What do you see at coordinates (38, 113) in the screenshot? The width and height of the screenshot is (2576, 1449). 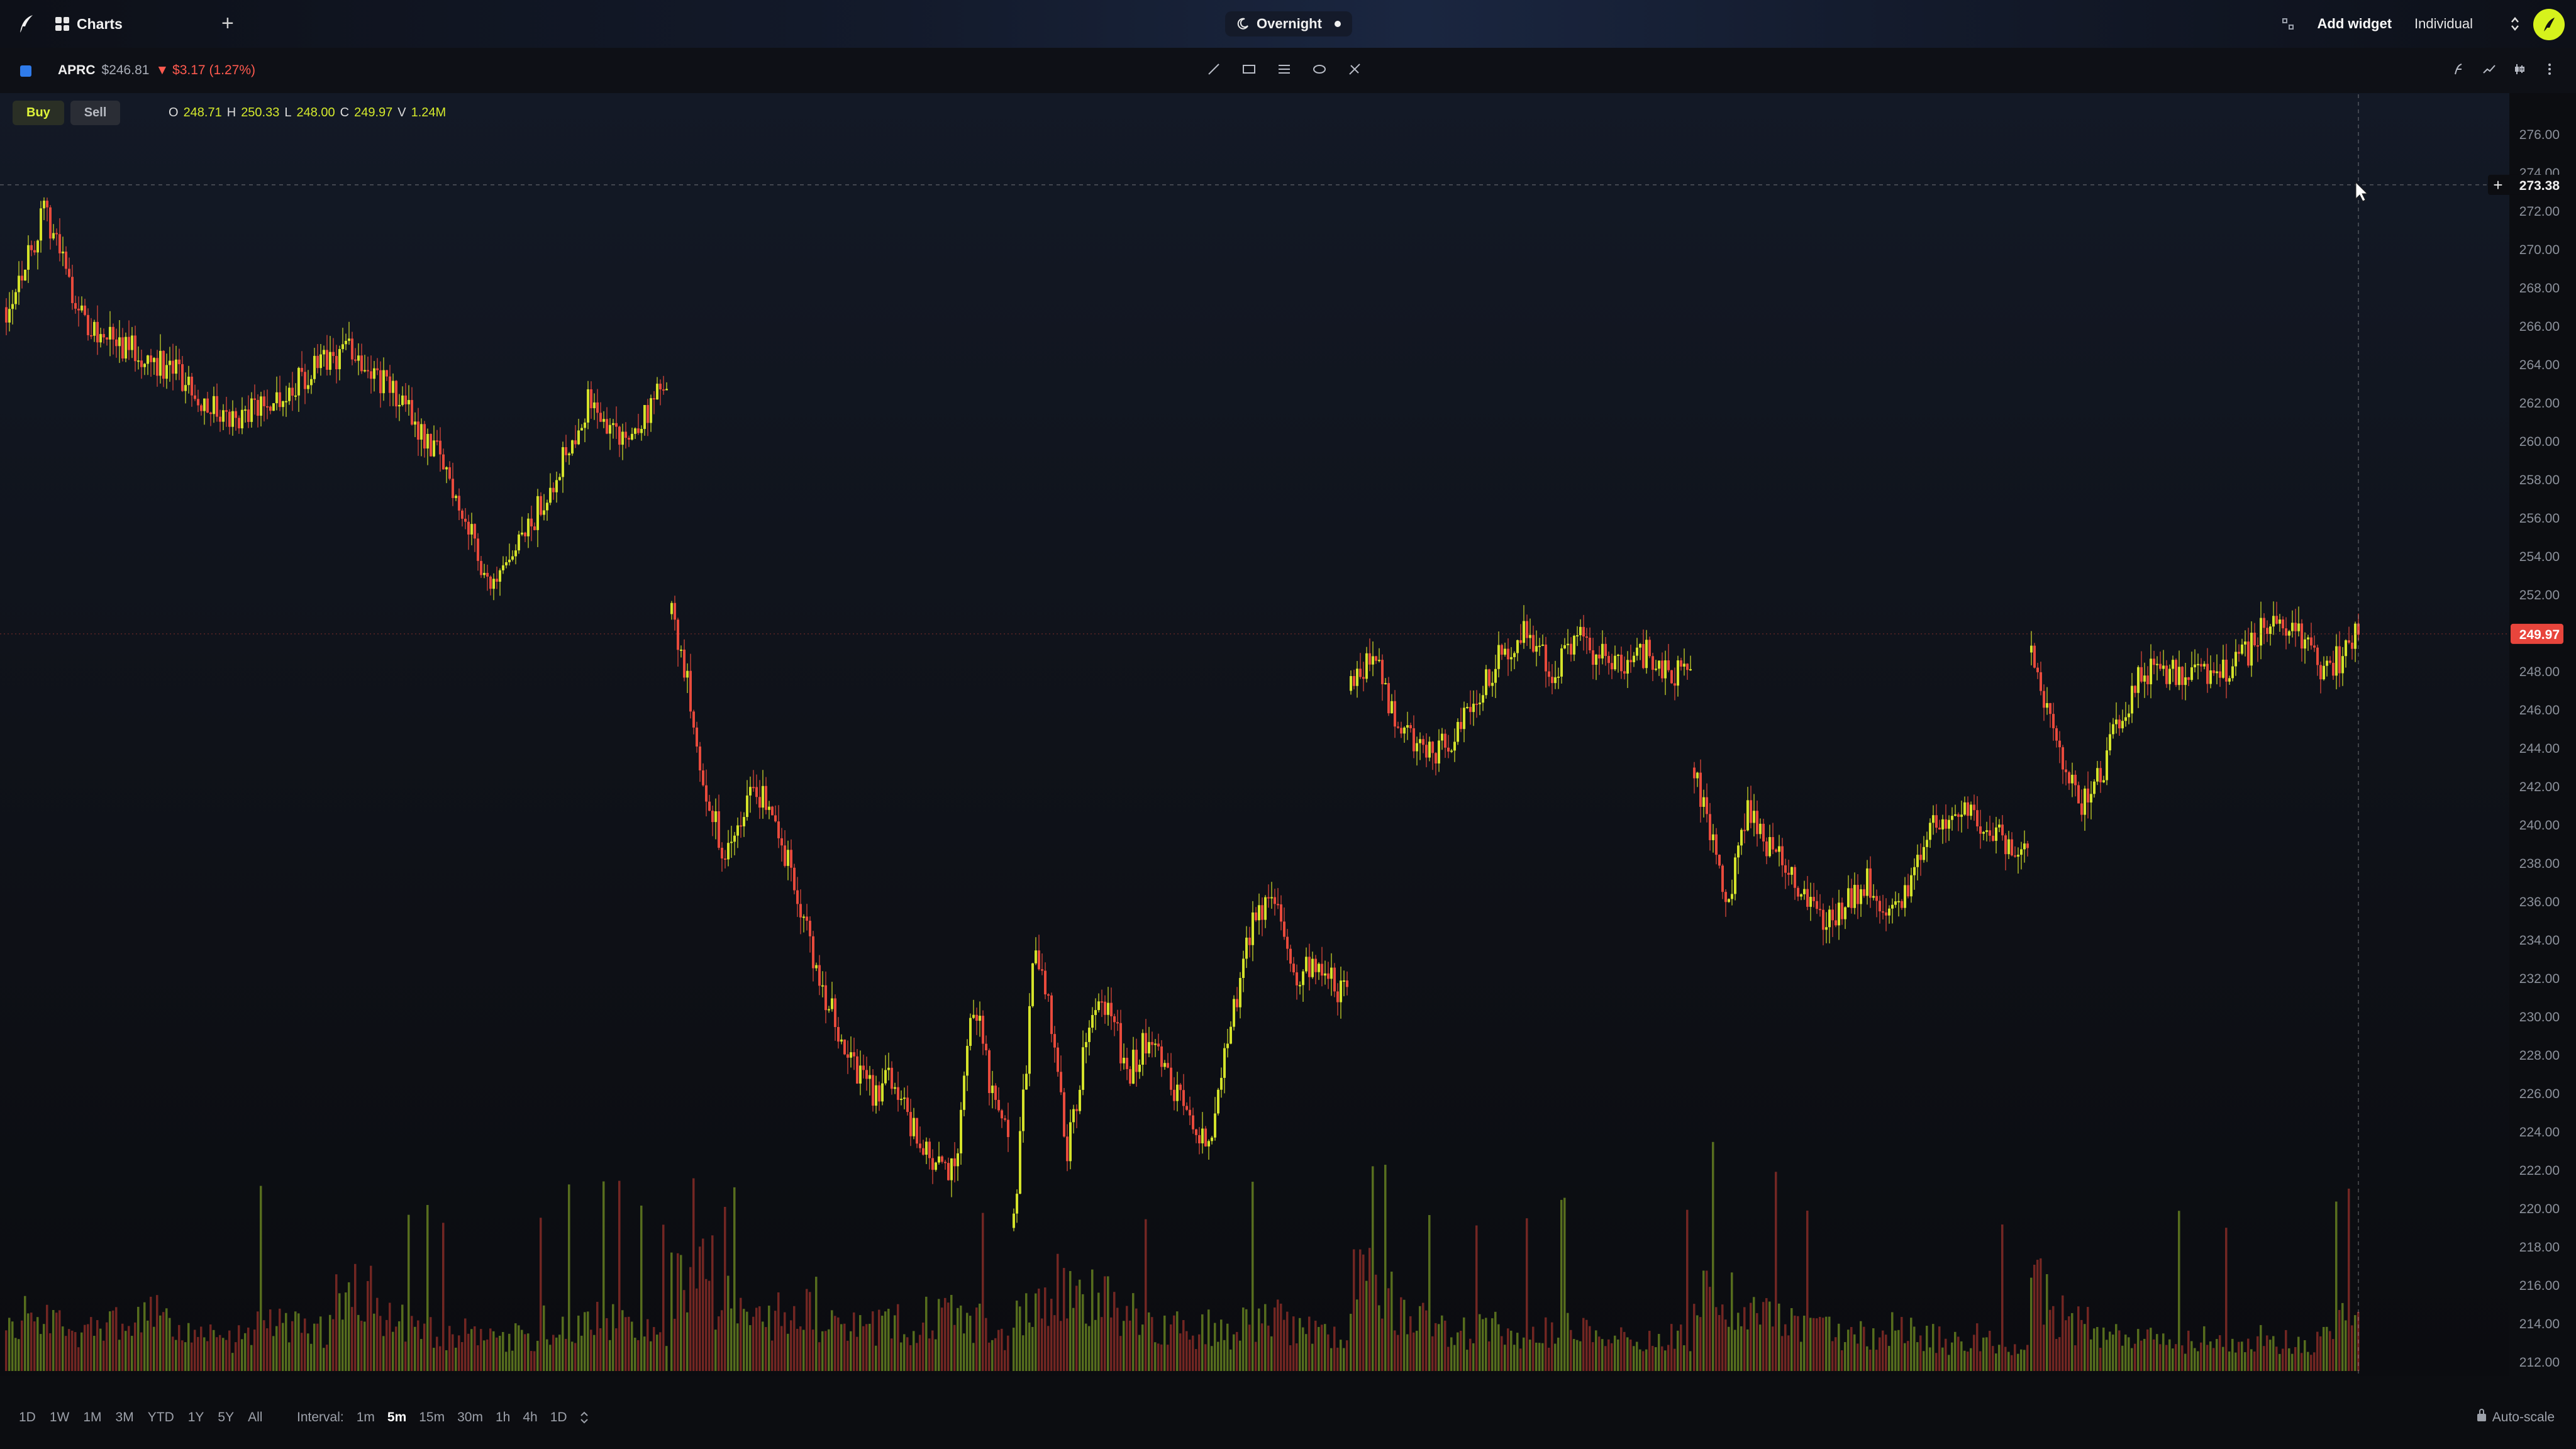 I see `buy-button: Buy` at bounding box center [38, 113].